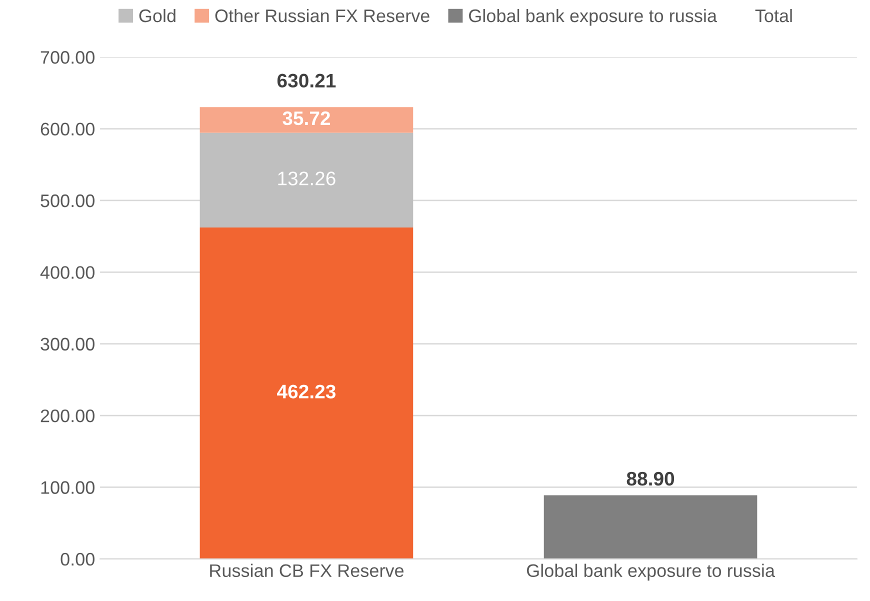 The width and height of the screenshot is (870, 601). I want to click on data-label: 462.23, so click(306, 391).